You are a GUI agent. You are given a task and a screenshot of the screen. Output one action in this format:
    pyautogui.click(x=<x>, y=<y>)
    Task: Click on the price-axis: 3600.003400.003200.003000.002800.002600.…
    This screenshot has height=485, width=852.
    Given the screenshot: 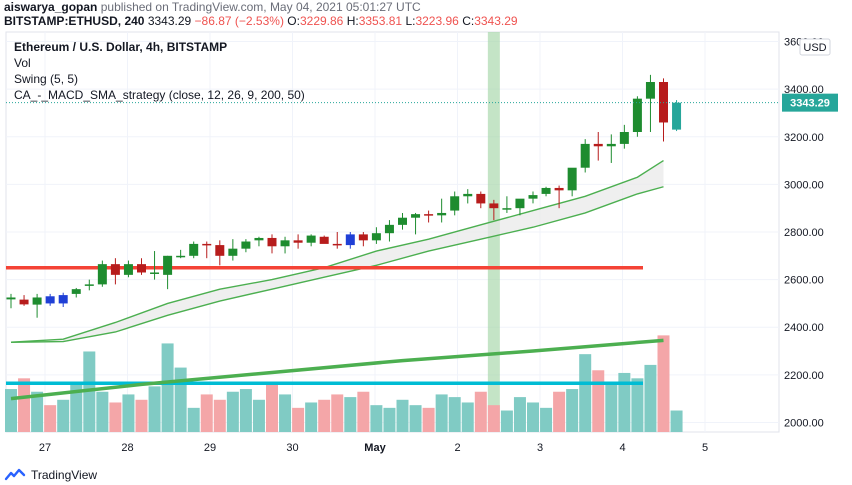 What is the action you would take?
    pyautogui.click(x=804, y=233)
    